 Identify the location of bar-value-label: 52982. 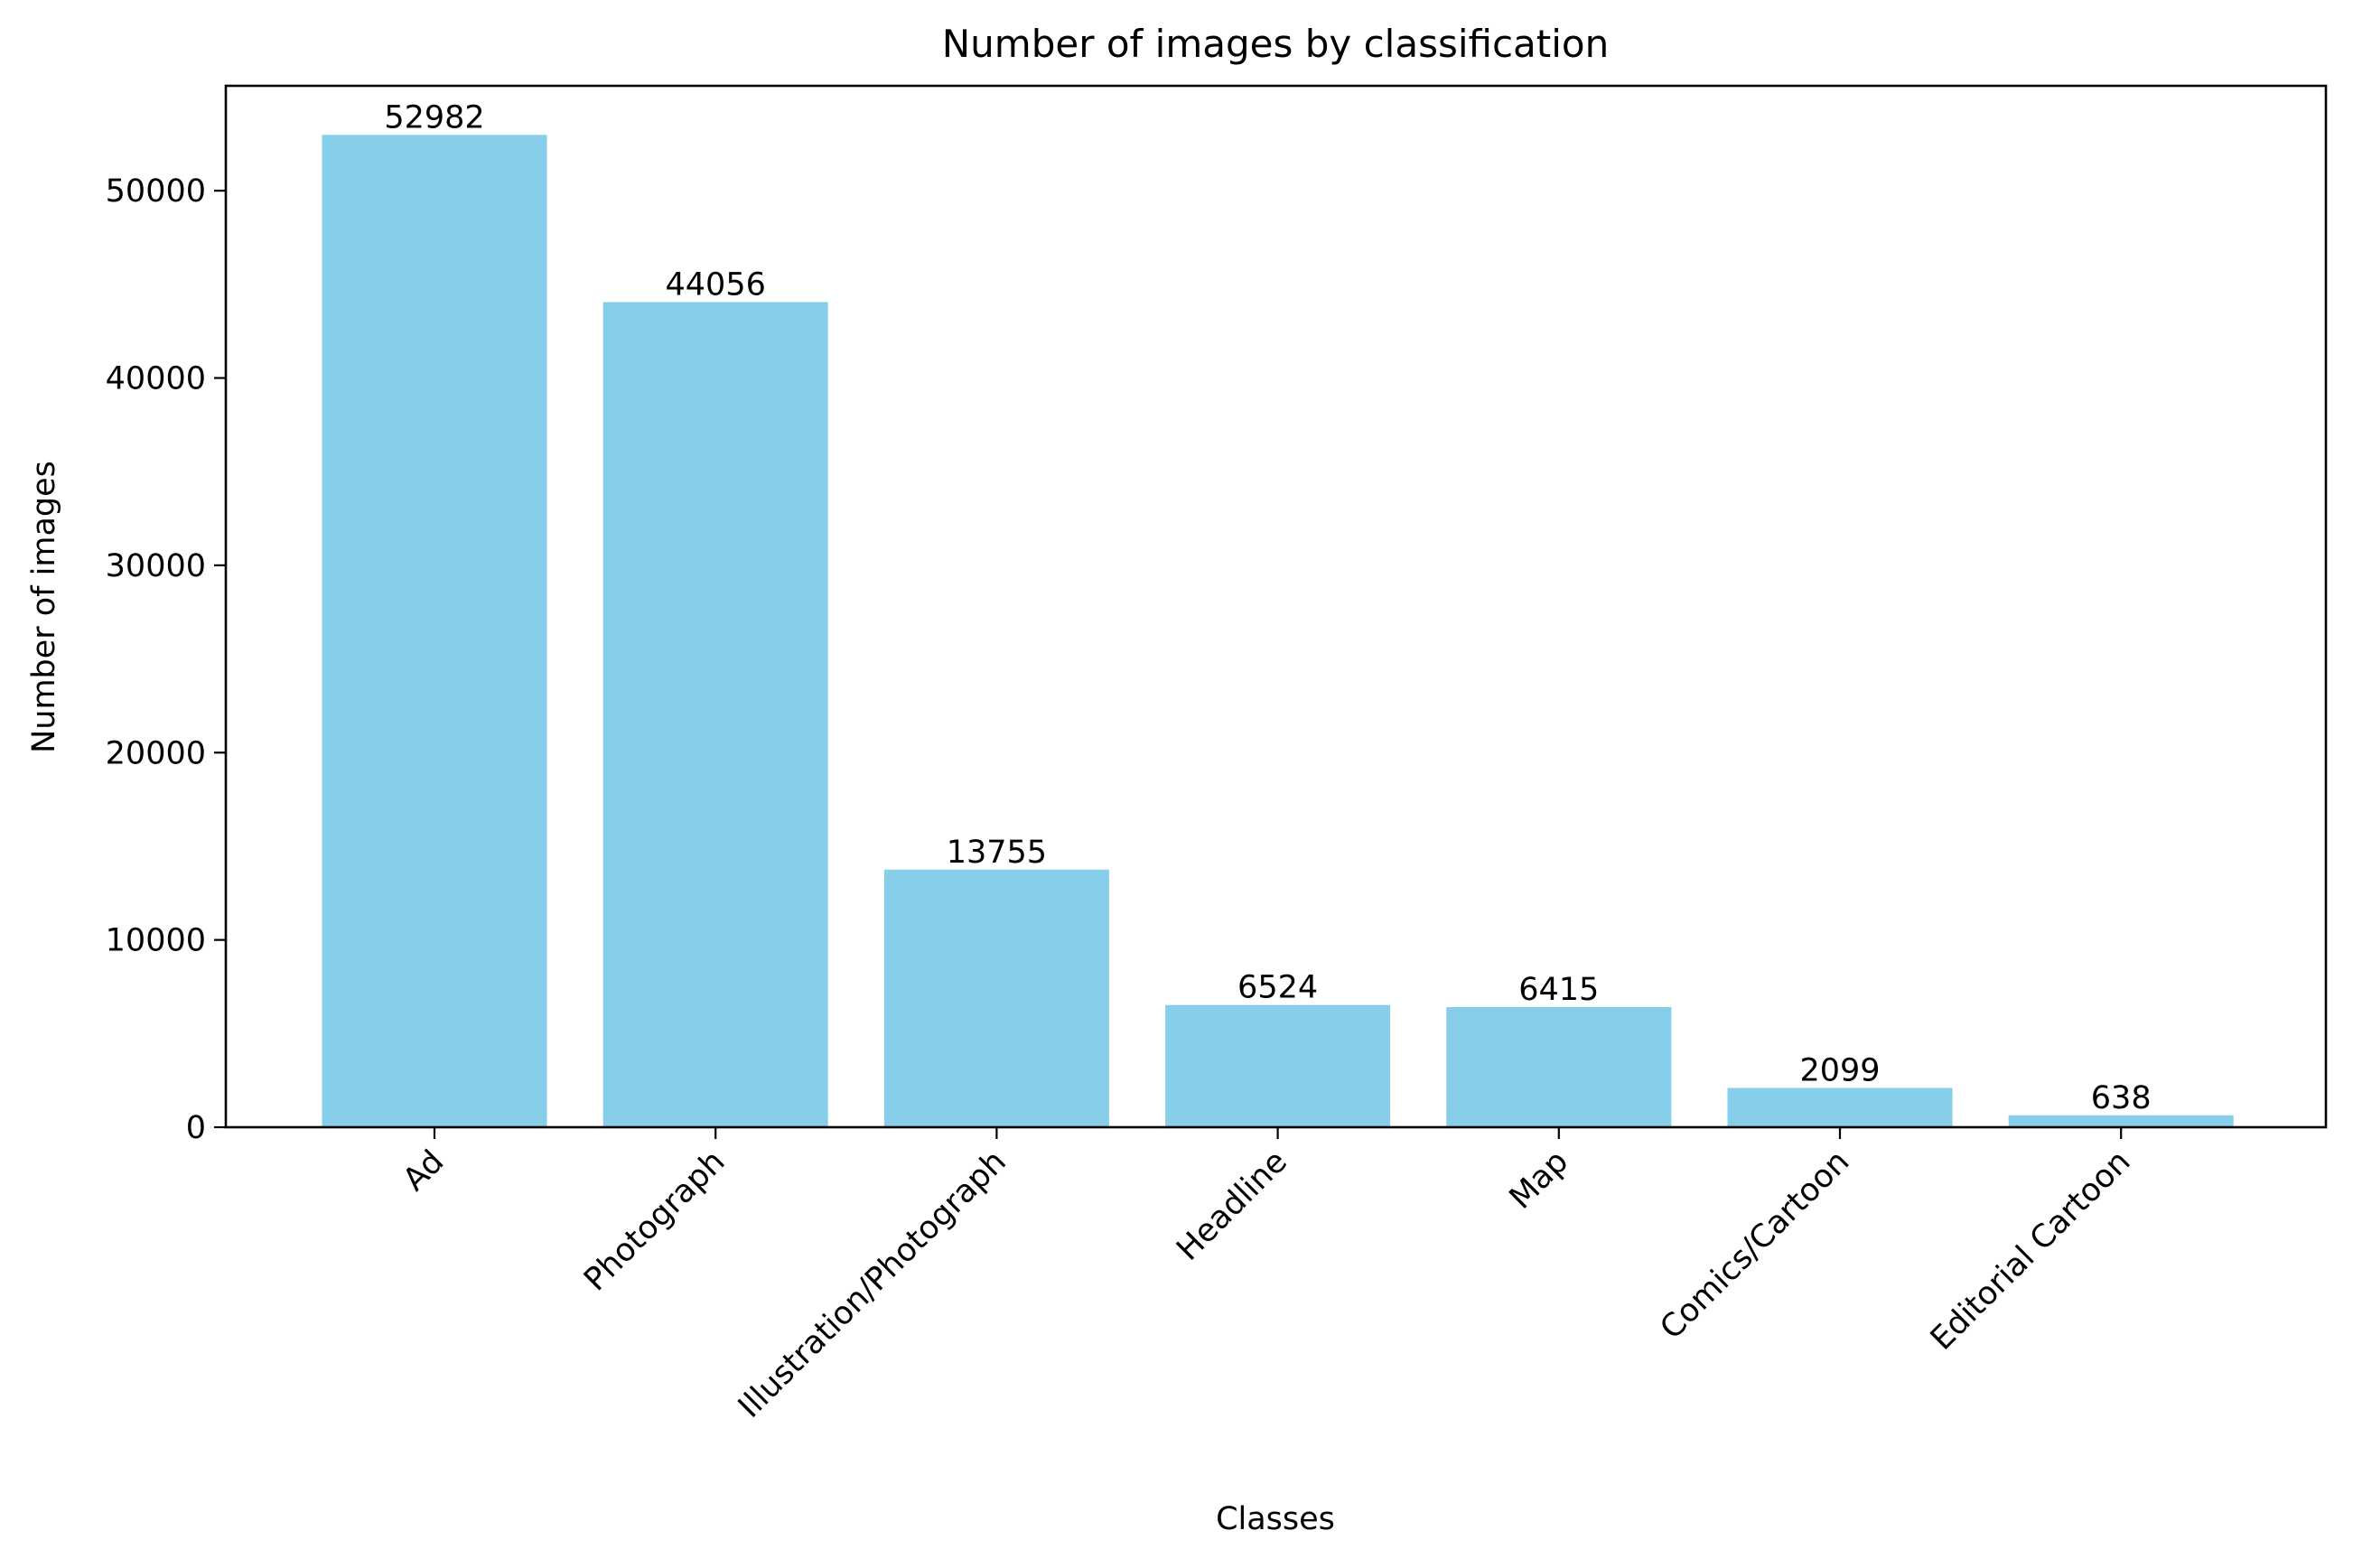
(434, 117).